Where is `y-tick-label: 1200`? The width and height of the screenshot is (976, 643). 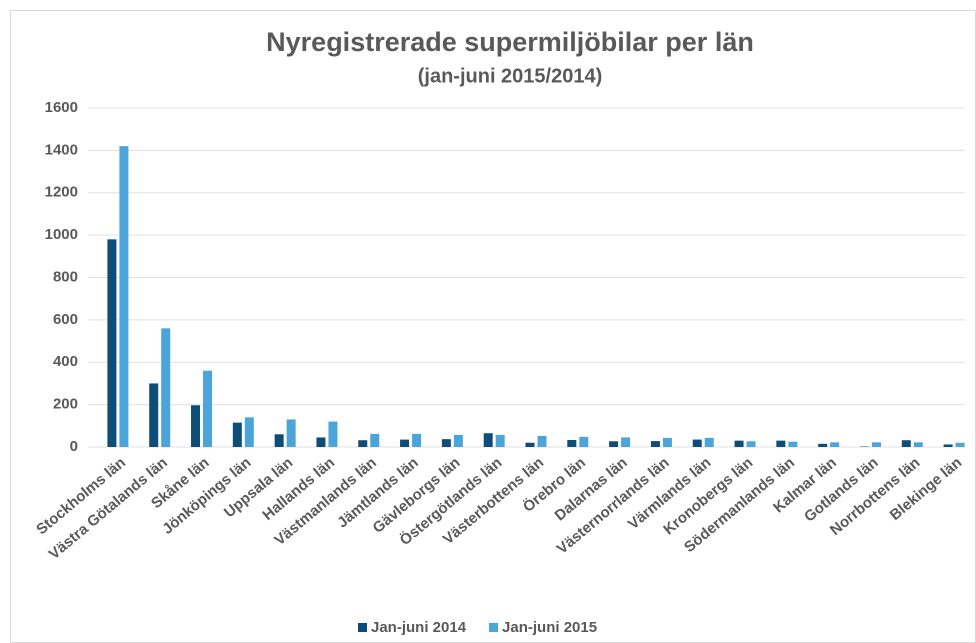
y-tick-label: 1200 is located at coordinates (61, 192).